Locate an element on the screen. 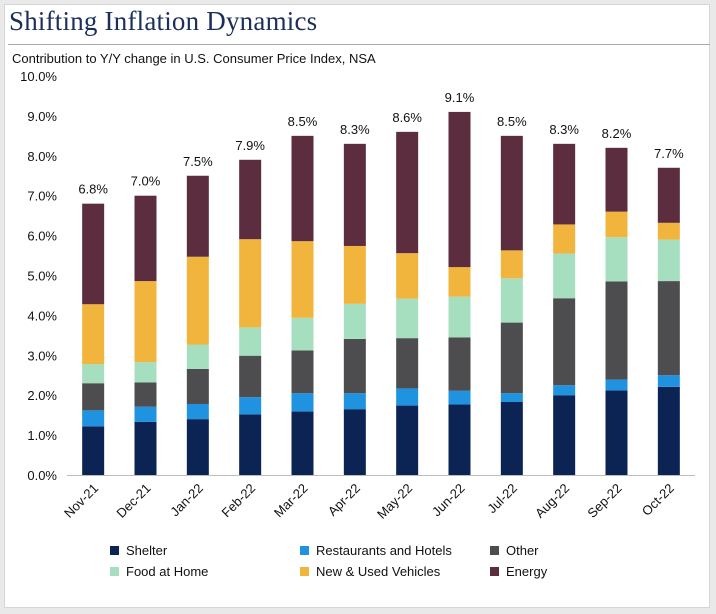 The height and width of the screenshot is (614, 716). bar-total-label: 7.9% is located at coordinates (250, 145).